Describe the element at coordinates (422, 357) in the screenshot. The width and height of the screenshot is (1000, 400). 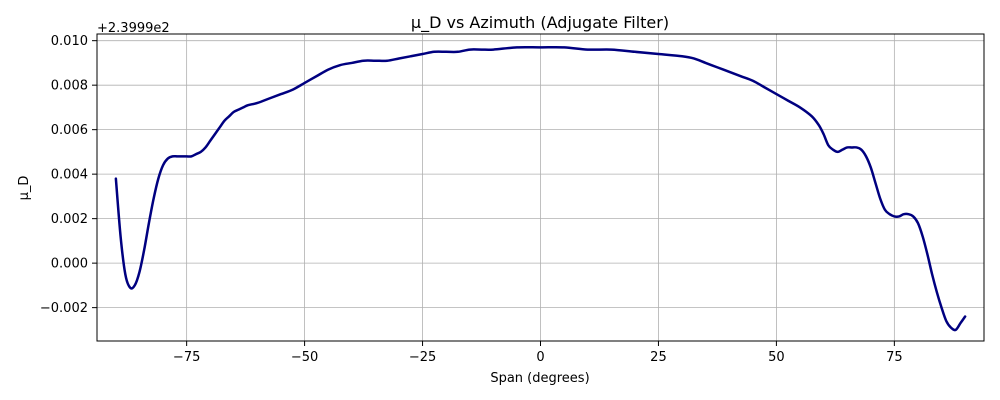
I see `x-tick-label: −25` at that location.